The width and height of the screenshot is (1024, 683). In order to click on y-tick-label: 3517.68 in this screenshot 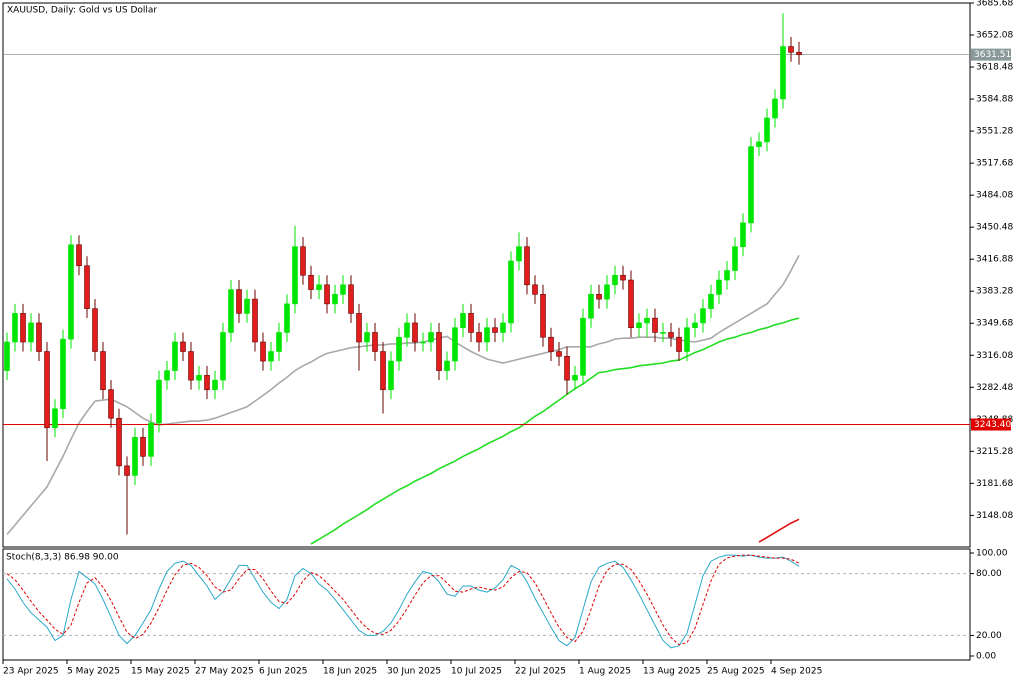, I will do `click(994, 164)`.